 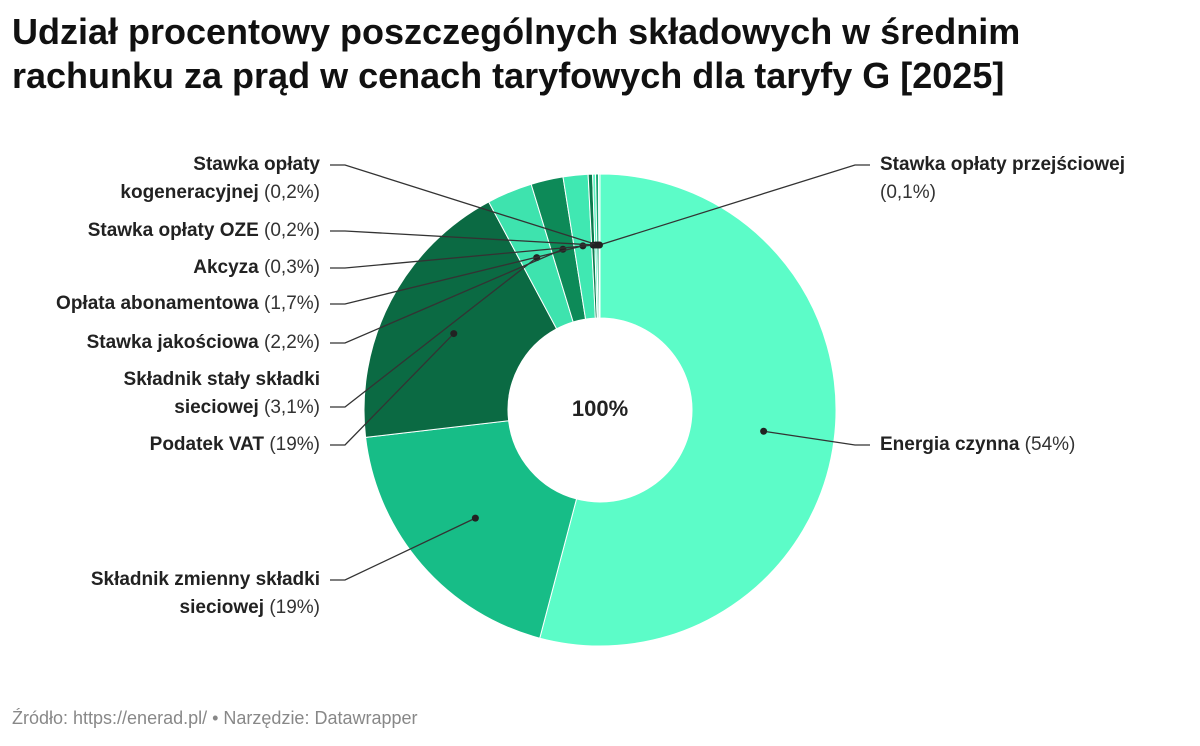 I want to click on segment-label: Stawka opłaty OZE (0,2%), so click(x=170, y=231).